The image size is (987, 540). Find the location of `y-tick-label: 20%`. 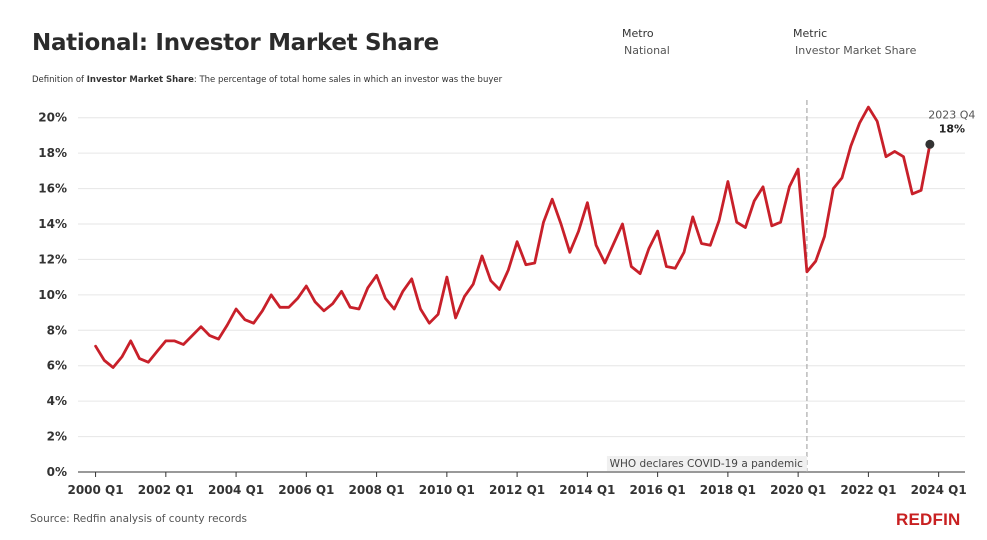

y-tick-label: 20% is located at coordinates (52, 118).